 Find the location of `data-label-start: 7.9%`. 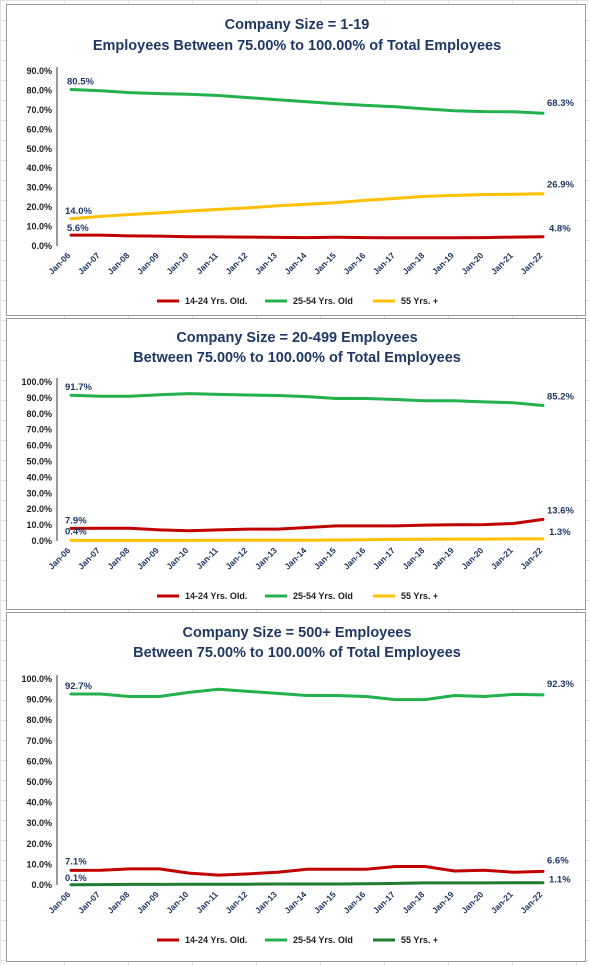

data-label-start: 7.9% is located at coordinates (76, 520).